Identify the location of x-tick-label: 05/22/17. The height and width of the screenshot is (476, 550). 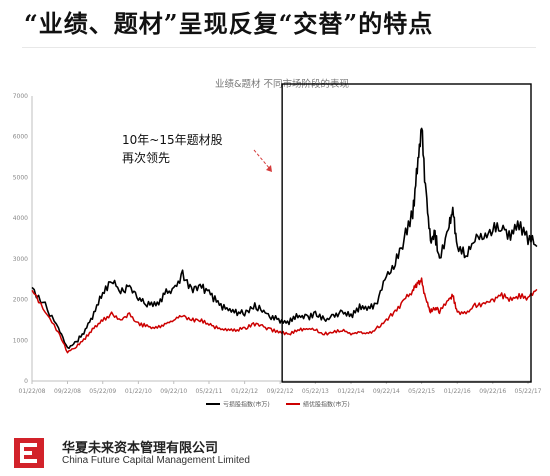
(528, 391).